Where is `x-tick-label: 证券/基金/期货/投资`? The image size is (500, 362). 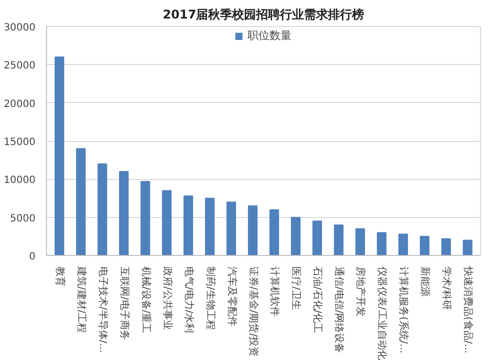 x-tick-label: 证券/基金/期货/投资 is located at coordinates (253, 311).